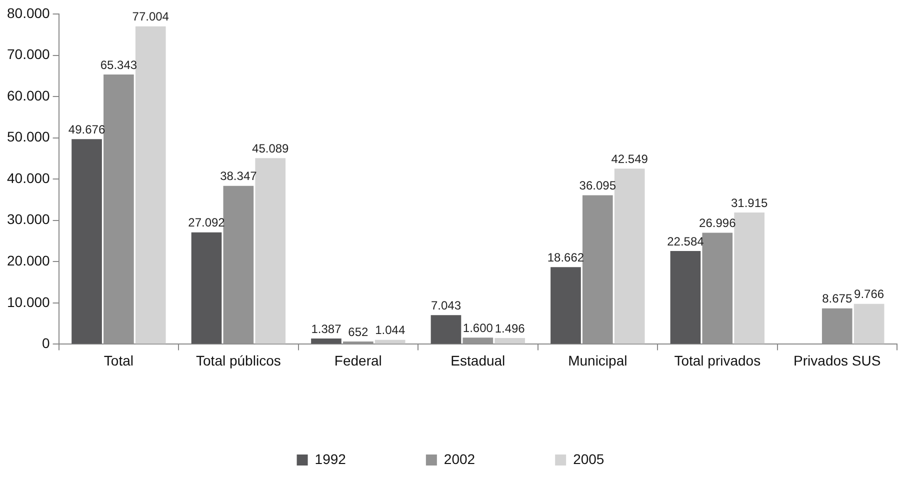  What do you see at coordinates (837, 299) in the screenshot?
I see `data-label: 8.675` at bounding box center [837, 299].